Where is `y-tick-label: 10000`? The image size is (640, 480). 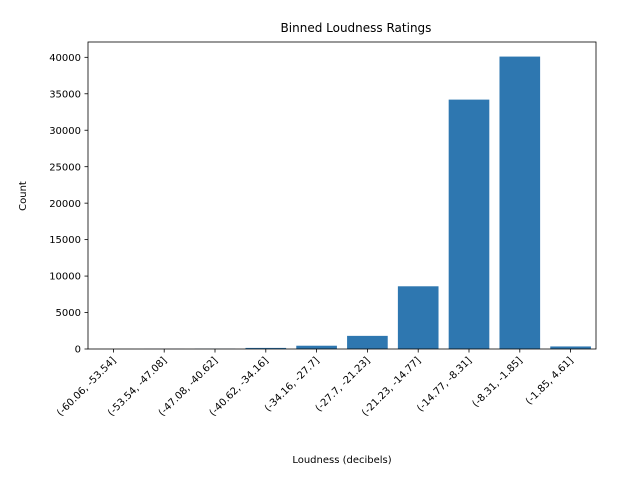
y-tick-label: 10000 is located at coordinates (65, 277).